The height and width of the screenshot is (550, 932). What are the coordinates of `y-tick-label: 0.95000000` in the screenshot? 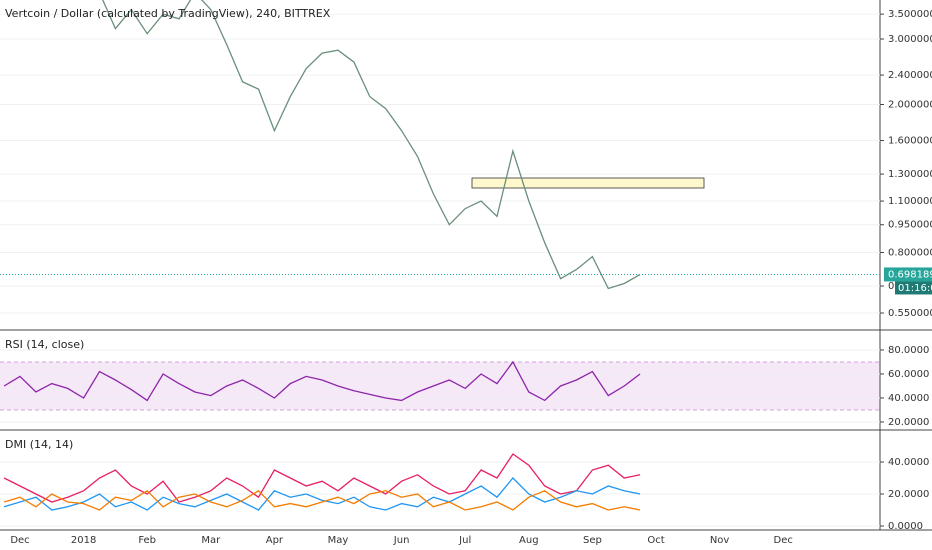 It's located at (910, 225).